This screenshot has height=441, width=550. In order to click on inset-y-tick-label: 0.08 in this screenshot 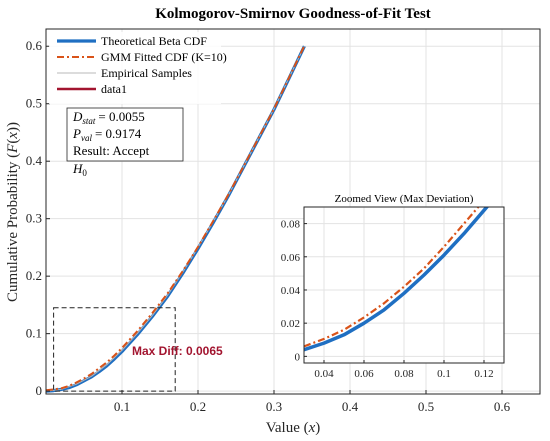, I will do `click(291, 225)`.